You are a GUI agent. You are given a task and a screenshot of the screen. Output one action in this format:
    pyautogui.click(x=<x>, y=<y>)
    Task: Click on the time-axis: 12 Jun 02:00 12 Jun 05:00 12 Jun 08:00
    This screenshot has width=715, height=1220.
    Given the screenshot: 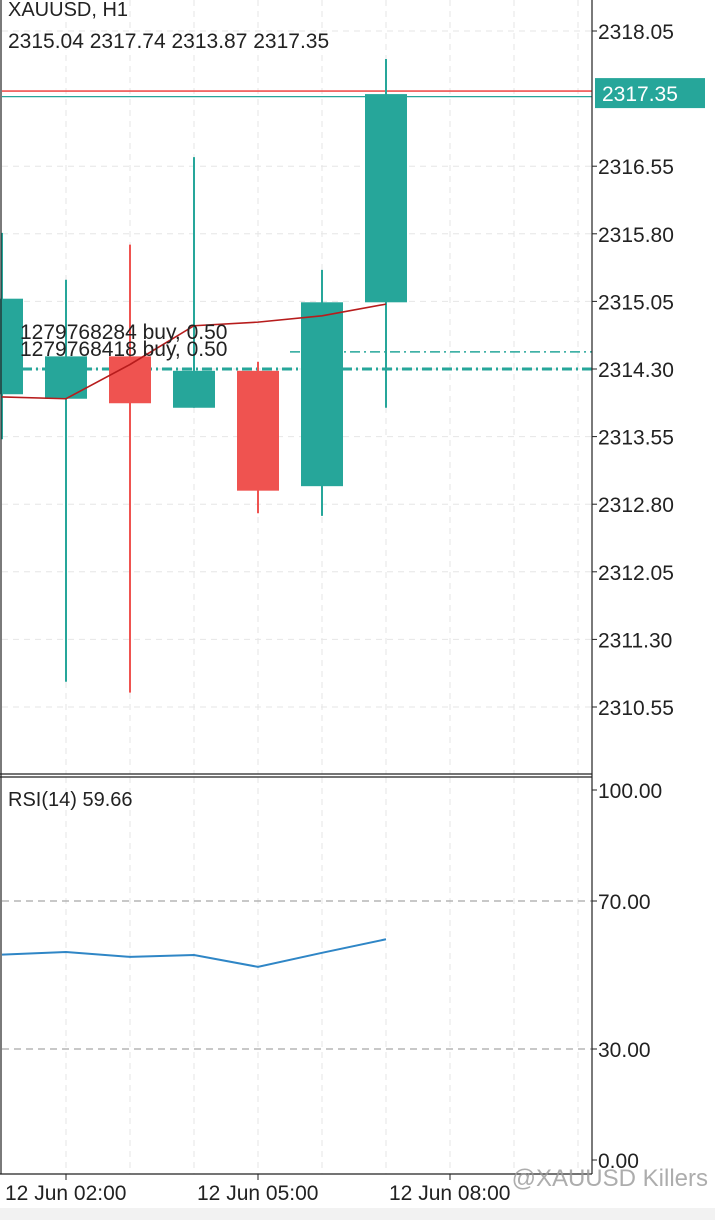 What is the action you would take?
    pyautogui.click(x=257, y=1189)
    